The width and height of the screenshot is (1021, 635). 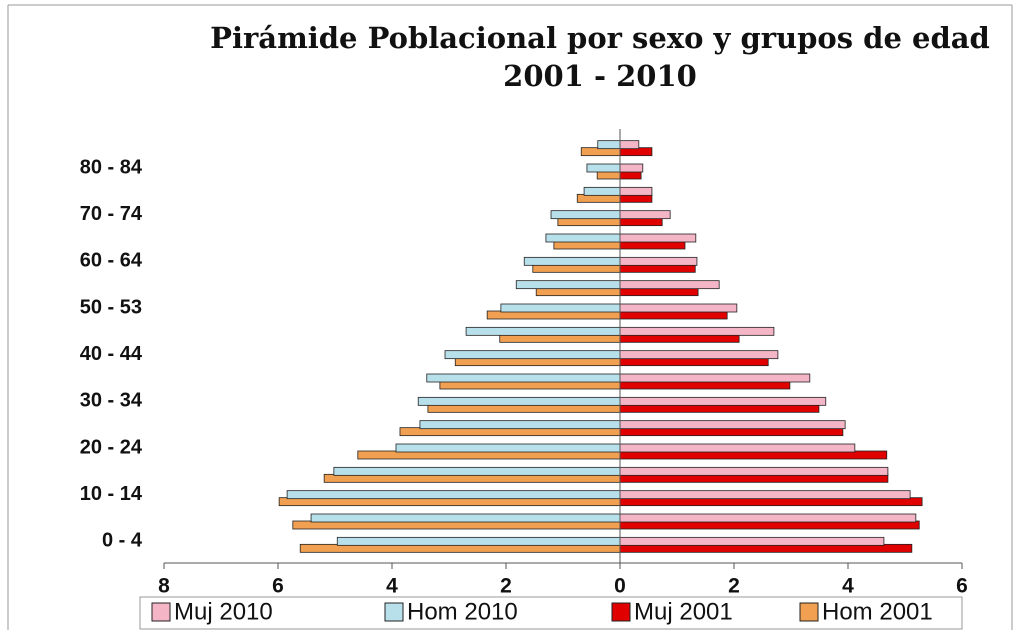 What do you see at coordinates (683, 611) in the screenshot?
I see `legend-label: Muj 2001` at bounding box center [683, 611].